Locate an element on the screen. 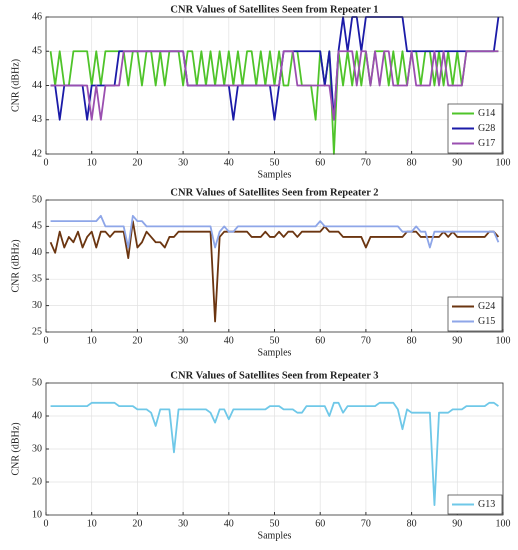 This screenshot has height=550, width=518. legend-label: G28 is located at coordinates (486, 128).